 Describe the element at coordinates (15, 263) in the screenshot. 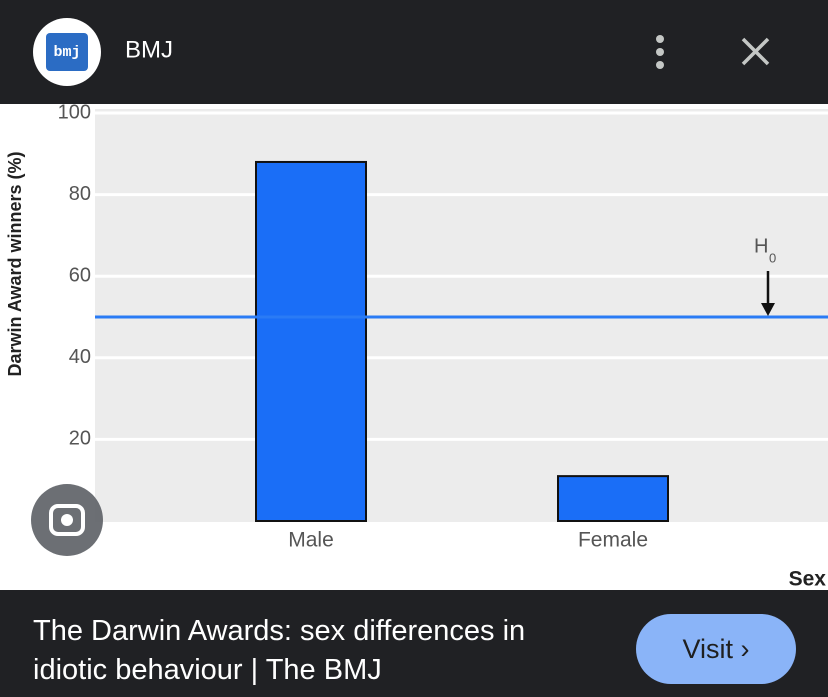

I see `y-axis-label: Darwin Award winners (%)` at that location.